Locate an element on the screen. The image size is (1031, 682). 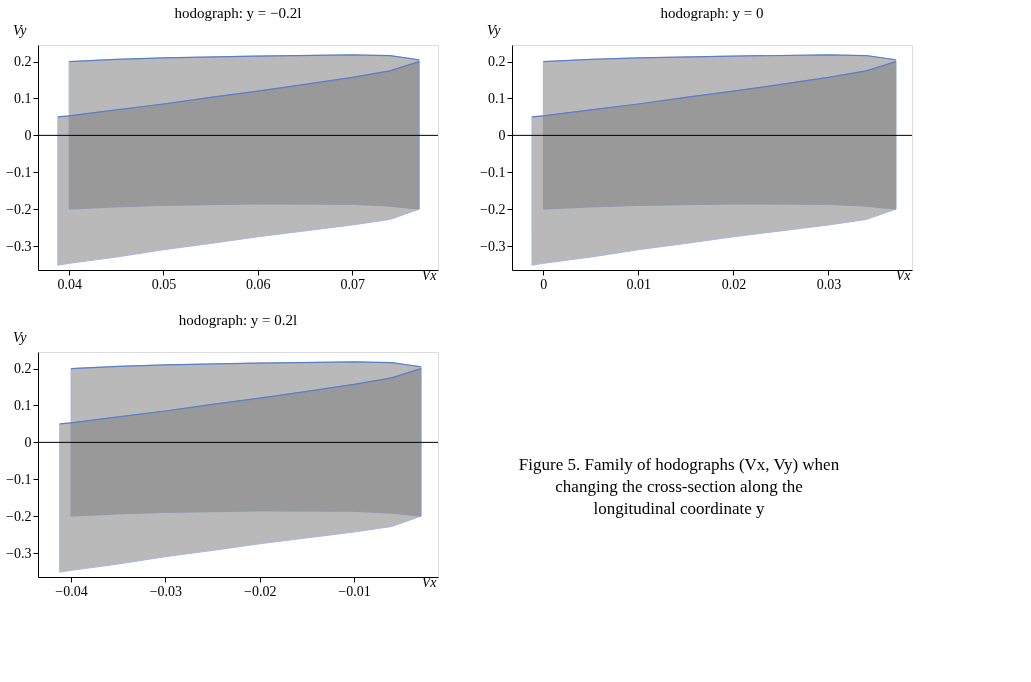
x-tick-label: 0.07 is located at coordinates (352, 284).